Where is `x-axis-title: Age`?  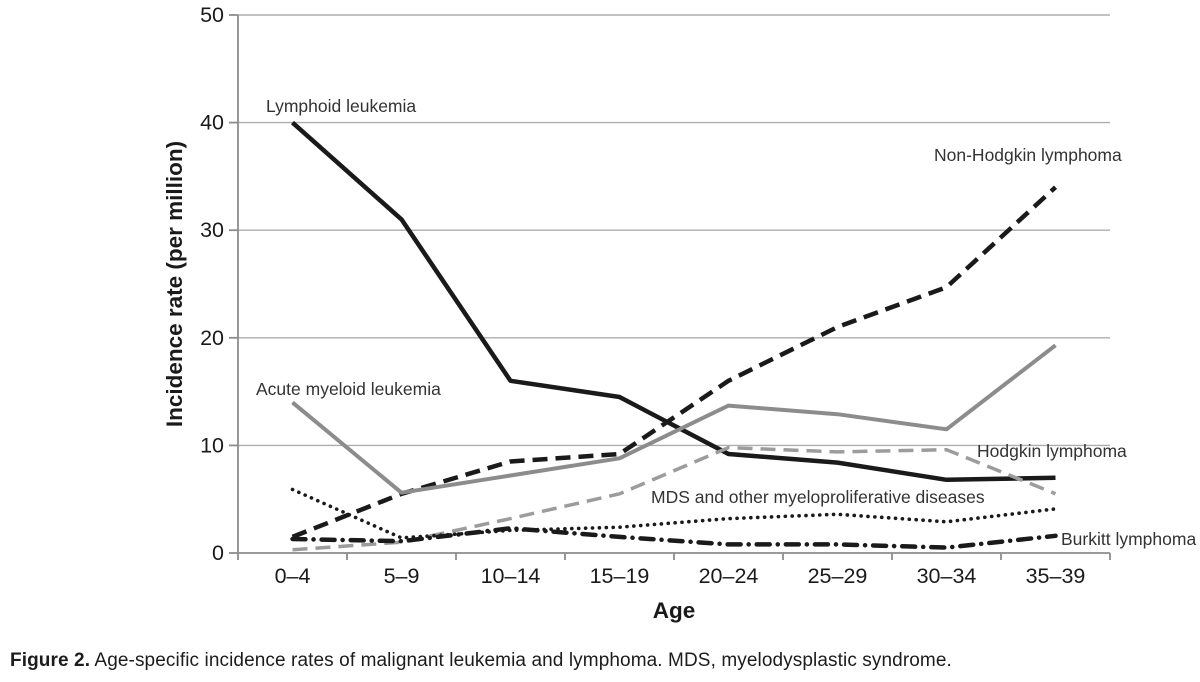 x-axis-title: Age is located at coordinates (674, 610).